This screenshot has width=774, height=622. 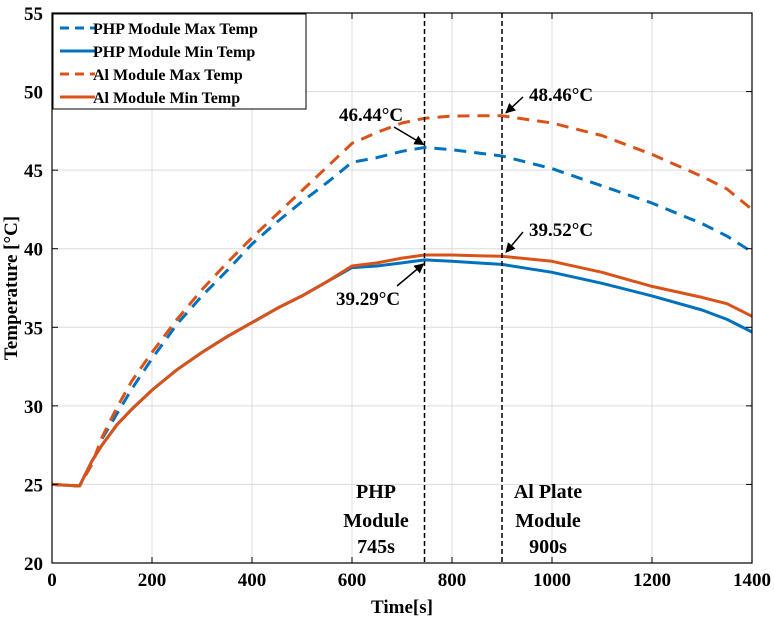 What do you see at coordinates (462, 519) in the screenshot?
I see `vertical-marker-labels: PHP Module 745s Al Plate Module 900s` at bounding box center [462, 519].